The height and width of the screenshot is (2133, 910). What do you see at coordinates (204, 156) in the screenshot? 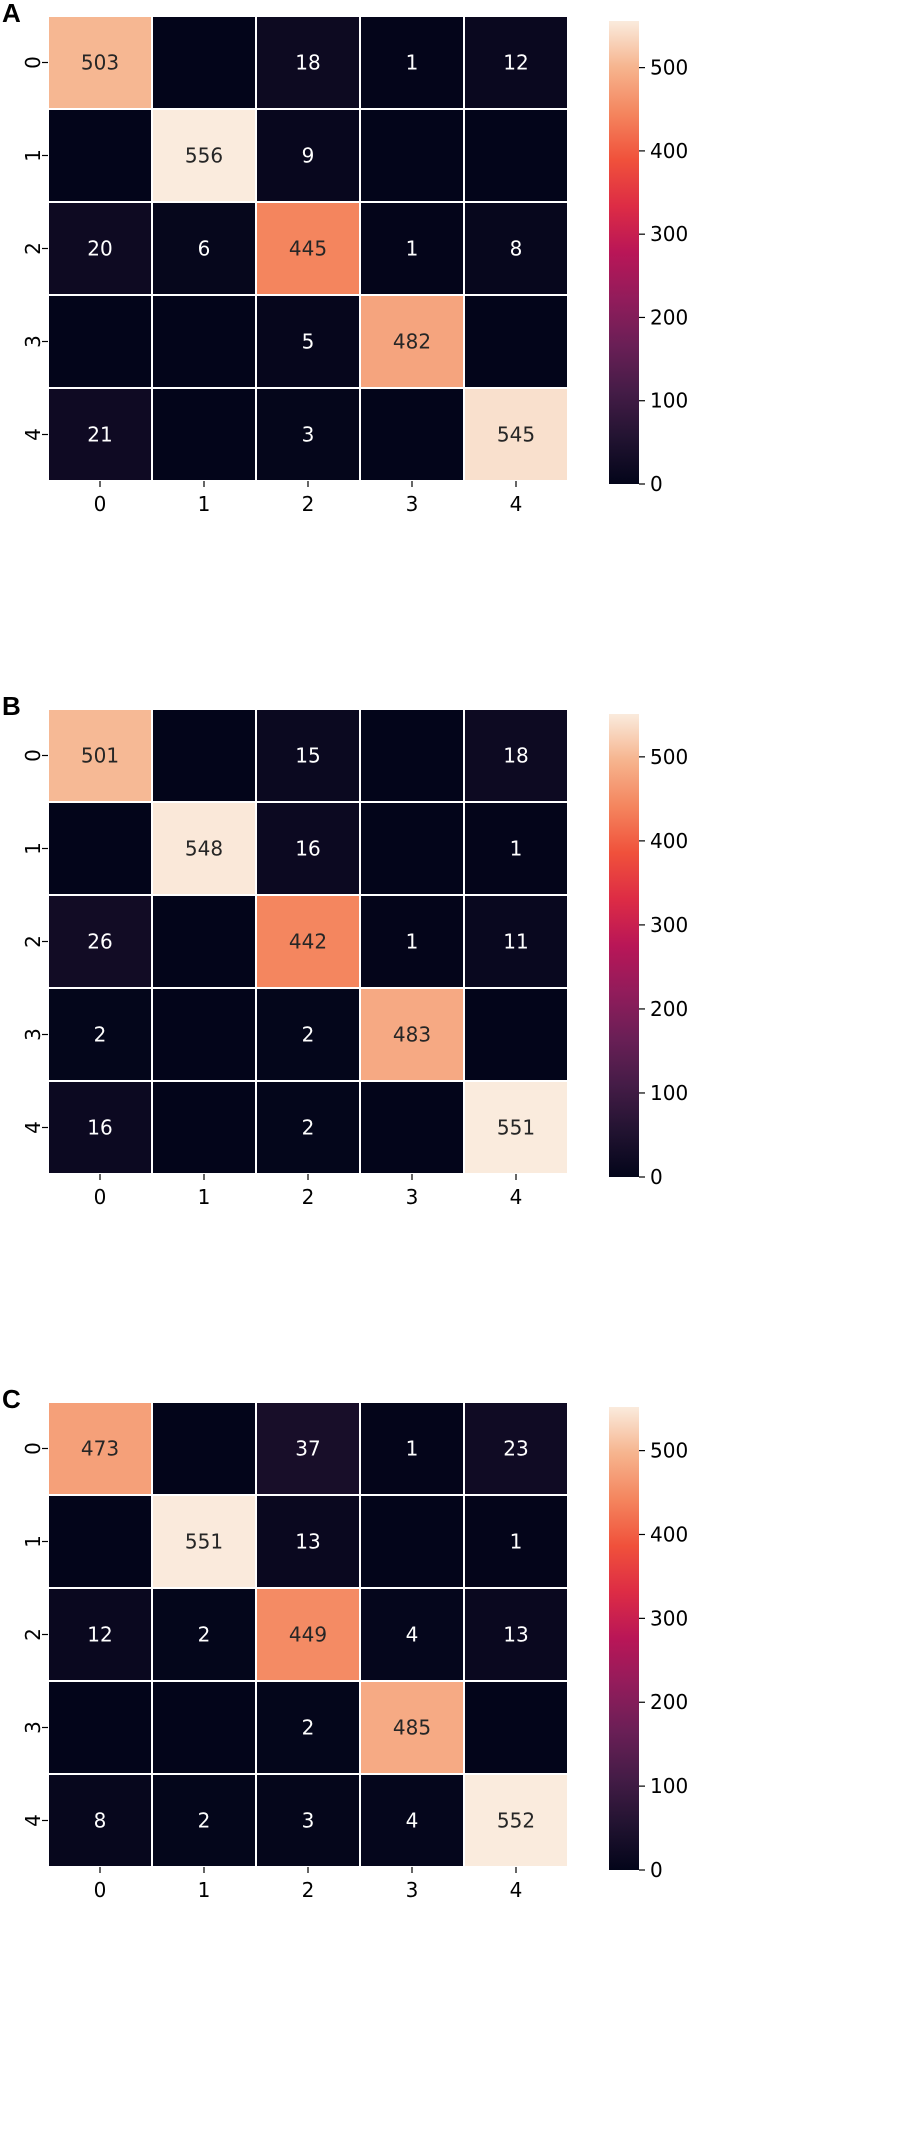
I see `cell-value-label: 556` at bounding box center [204, 156].